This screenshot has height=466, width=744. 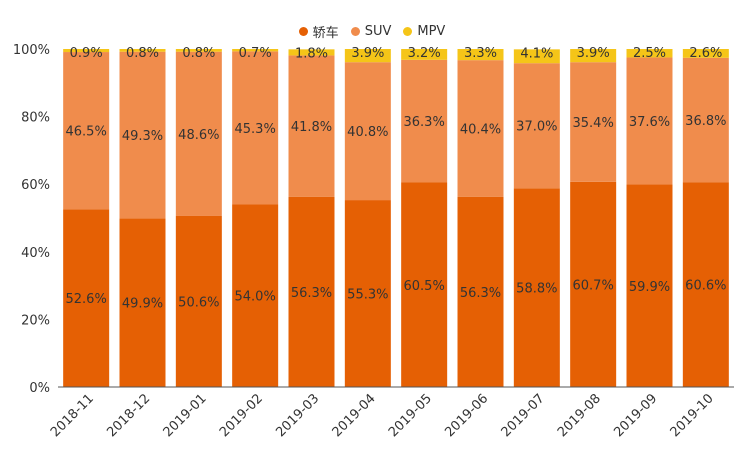 What do you see at coordinates (367, 295) in the screenshot?
I see `data-label-sedan: 55.3%` at bounding box center [367, 295].